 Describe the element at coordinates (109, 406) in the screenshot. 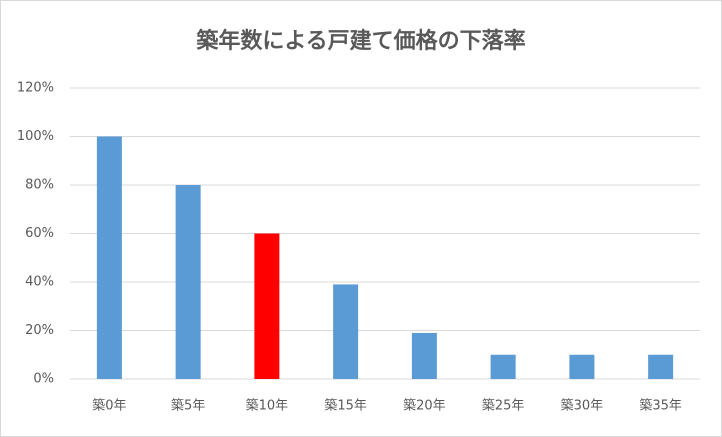

I see `x-tick-label: 築0年` at that location.